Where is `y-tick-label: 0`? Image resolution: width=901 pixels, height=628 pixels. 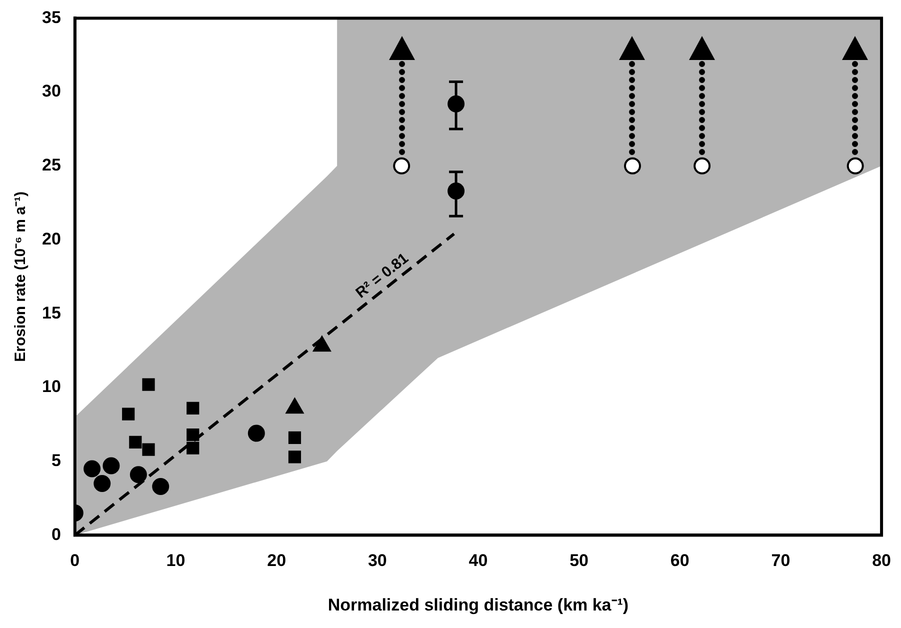
y-tick-label: 0 is located at coordinates (56, 534).